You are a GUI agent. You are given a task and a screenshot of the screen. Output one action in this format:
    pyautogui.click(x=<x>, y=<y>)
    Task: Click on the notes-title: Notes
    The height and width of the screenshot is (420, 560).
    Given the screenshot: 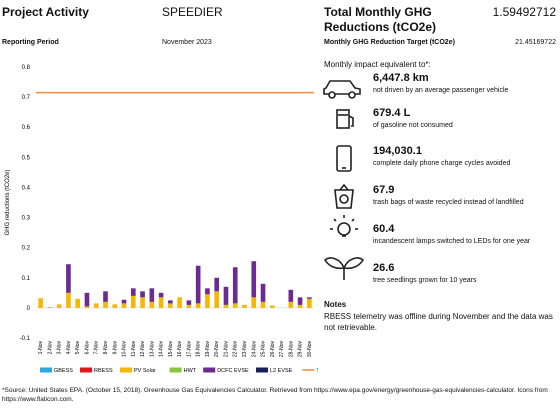 What is the action you would take?
    pyautogui.click(x=335, y=304)
    